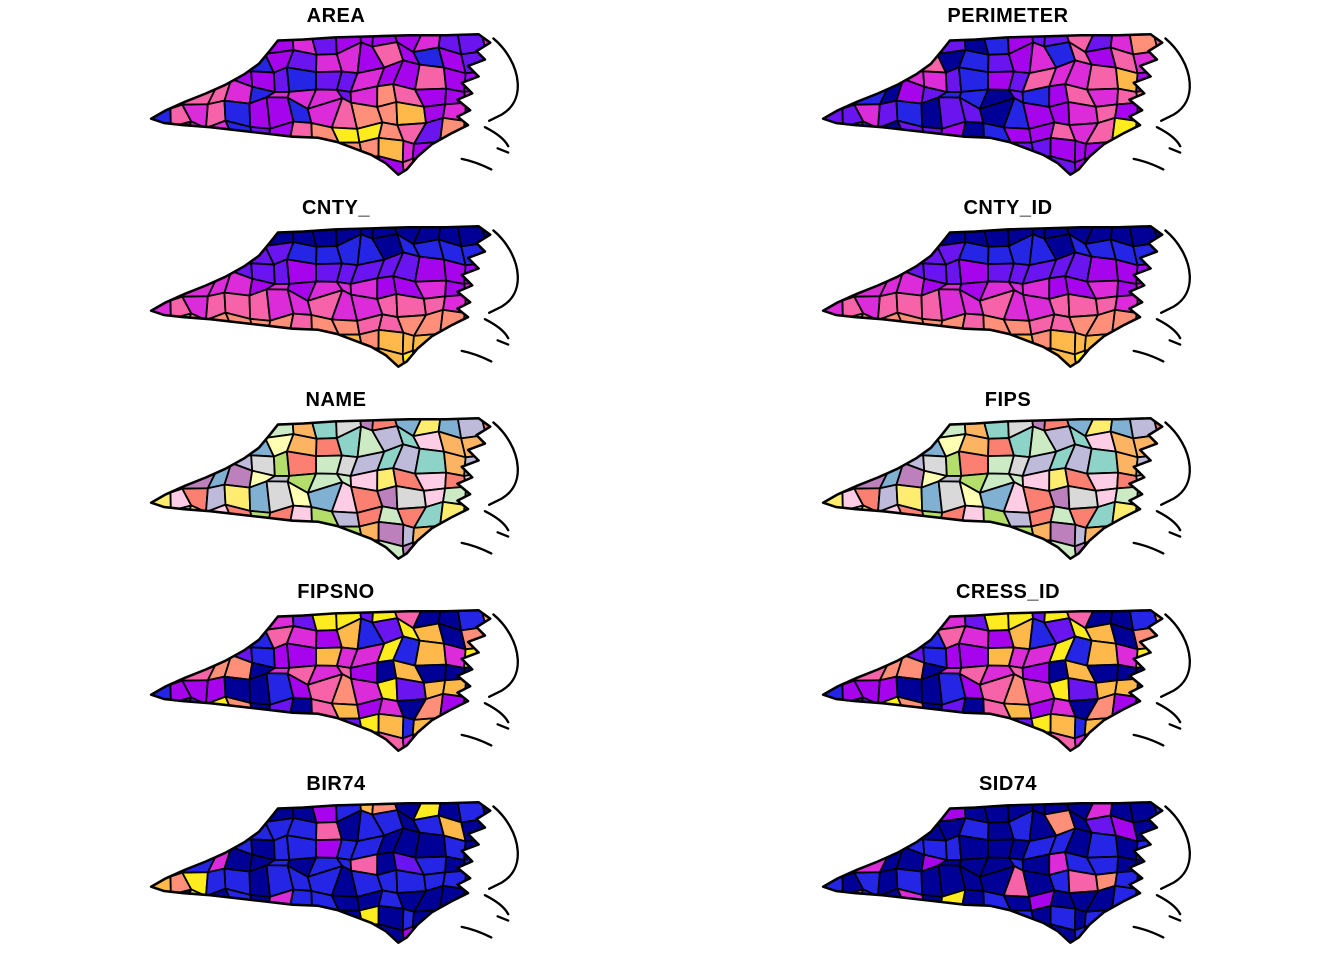  Describe the element at coordinates (1008, 681) in the screenshot. I see `choropleth-map-cress-id` at that location.